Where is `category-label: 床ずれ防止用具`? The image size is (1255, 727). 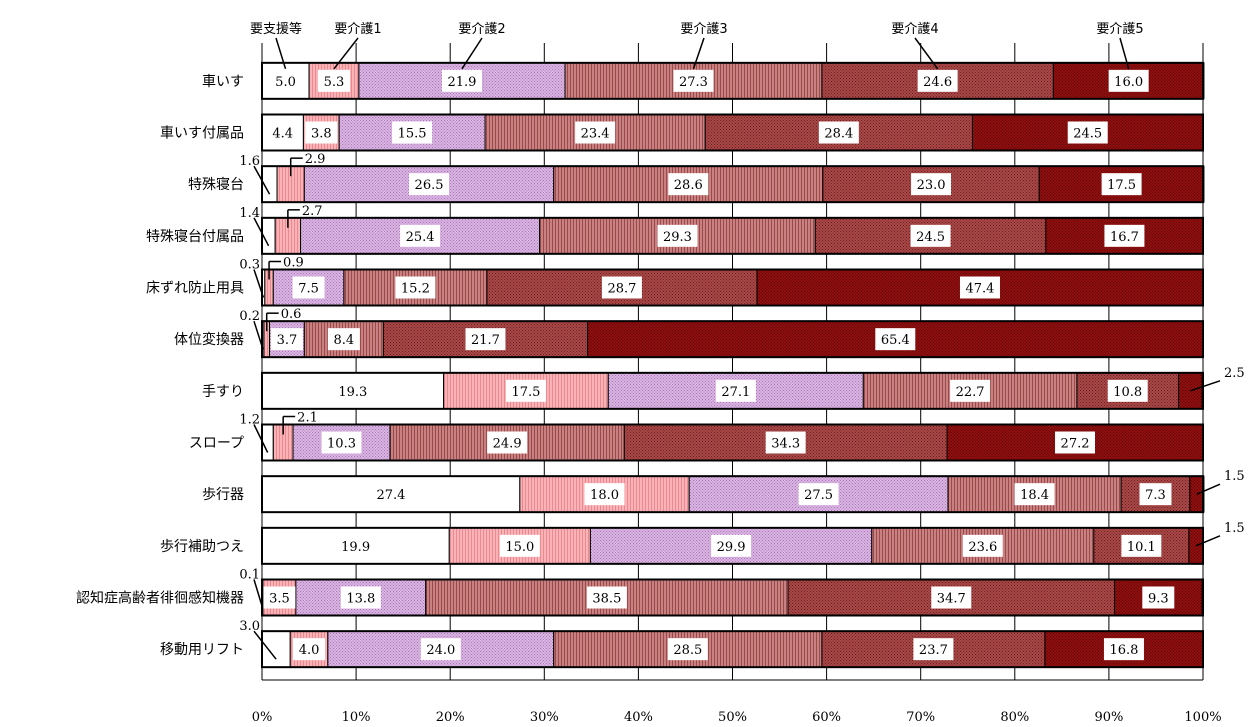 category-label: 床ずれ防止用具 is located at coordinates (195, 289).